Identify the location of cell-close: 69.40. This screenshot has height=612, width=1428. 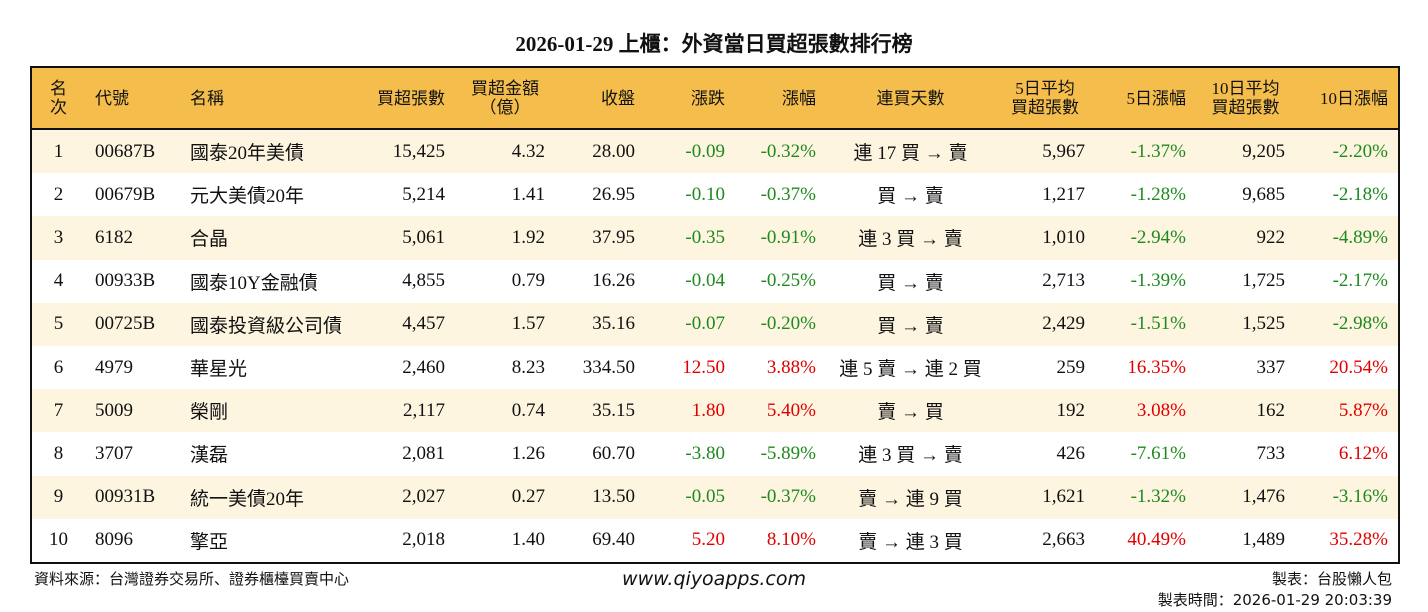
(613, 540).